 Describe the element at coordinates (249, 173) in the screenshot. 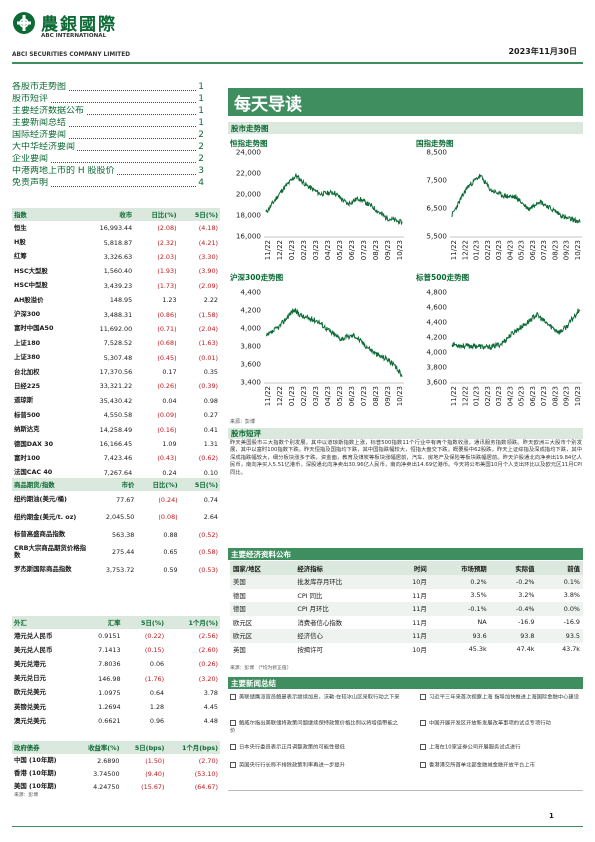

I see `y-tick-label: 22,000` at that location.